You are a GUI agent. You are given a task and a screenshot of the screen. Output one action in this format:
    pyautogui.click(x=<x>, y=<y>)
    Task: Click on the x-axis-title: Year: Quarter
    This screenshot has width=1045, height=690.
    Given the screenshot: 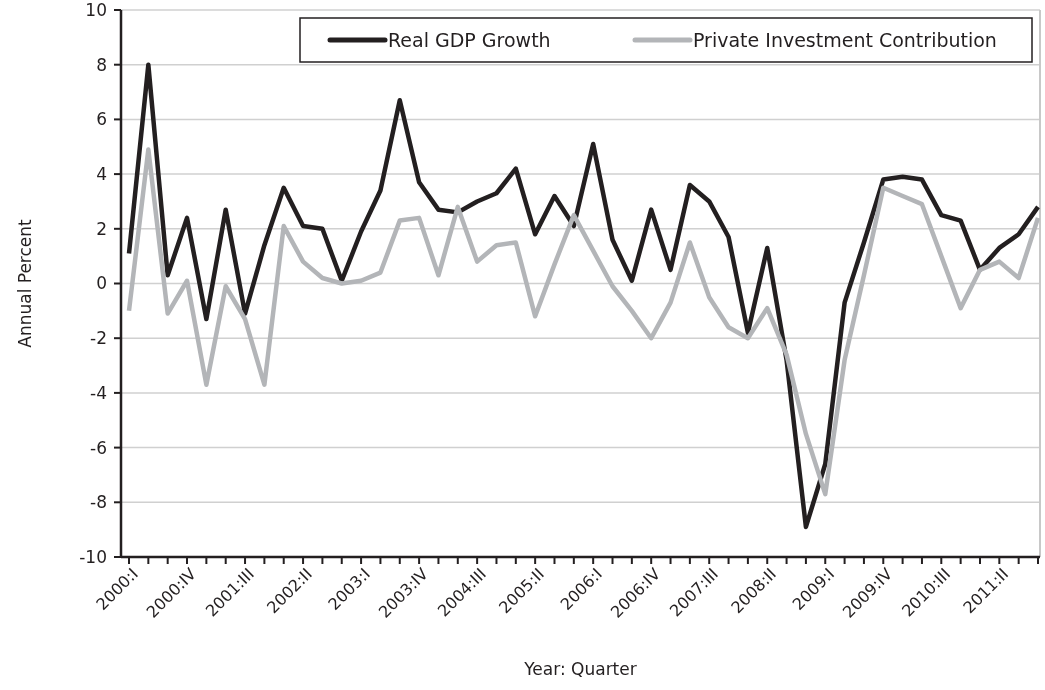 What is the action you would take?
    pyautogui.click(x=580, y=669)
    